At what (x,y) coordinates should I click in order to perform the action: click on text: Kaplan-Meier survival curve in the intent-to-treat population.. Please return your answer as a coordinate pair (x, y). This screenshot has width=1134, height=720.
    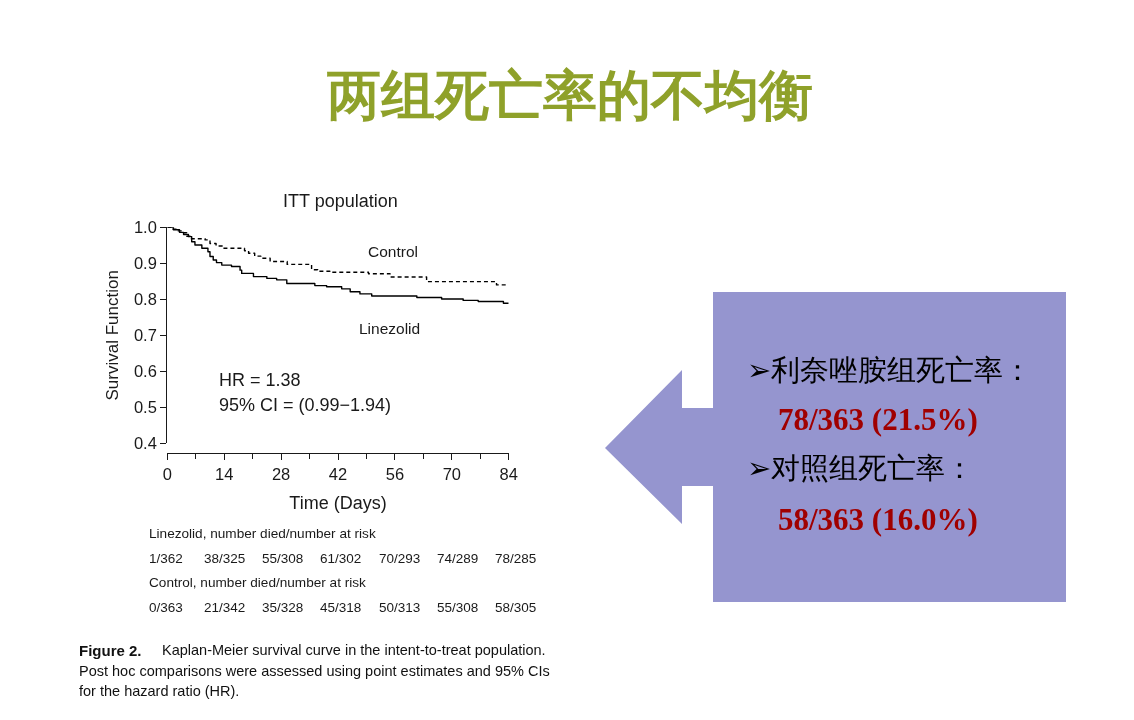
    Looking at the image, I should click on (354, 650).